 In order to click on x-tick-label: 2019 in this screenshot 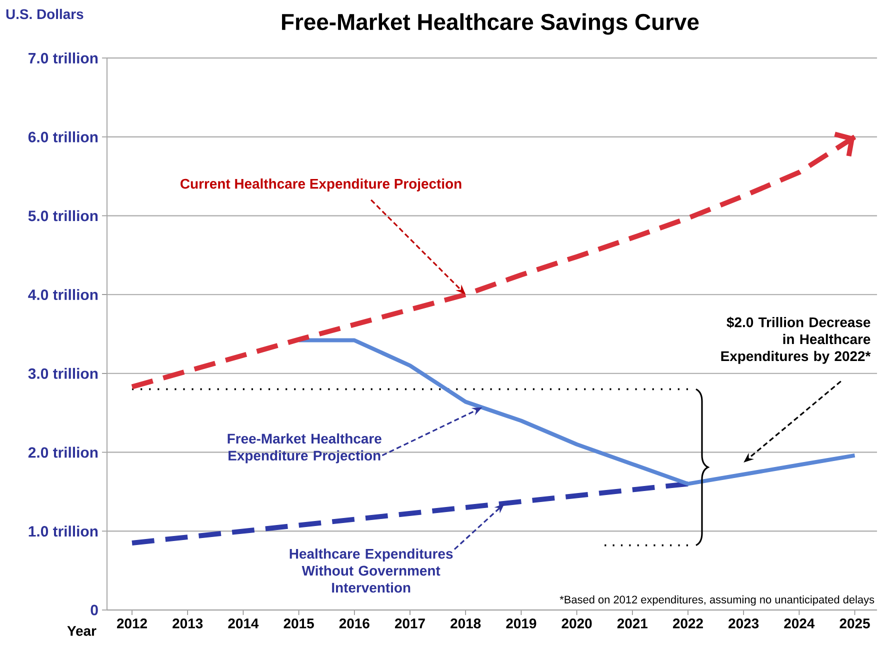, I will do `click(521, 623)`.